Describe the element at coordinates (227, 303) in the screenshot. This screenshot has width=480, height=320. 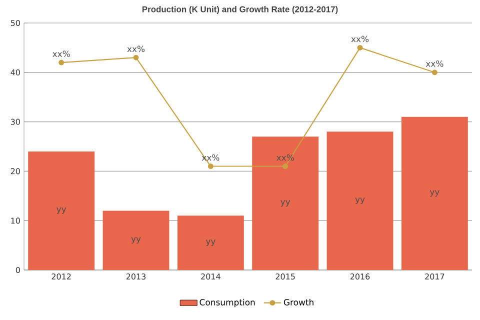
I see `legend-label: Consumption` at that location.